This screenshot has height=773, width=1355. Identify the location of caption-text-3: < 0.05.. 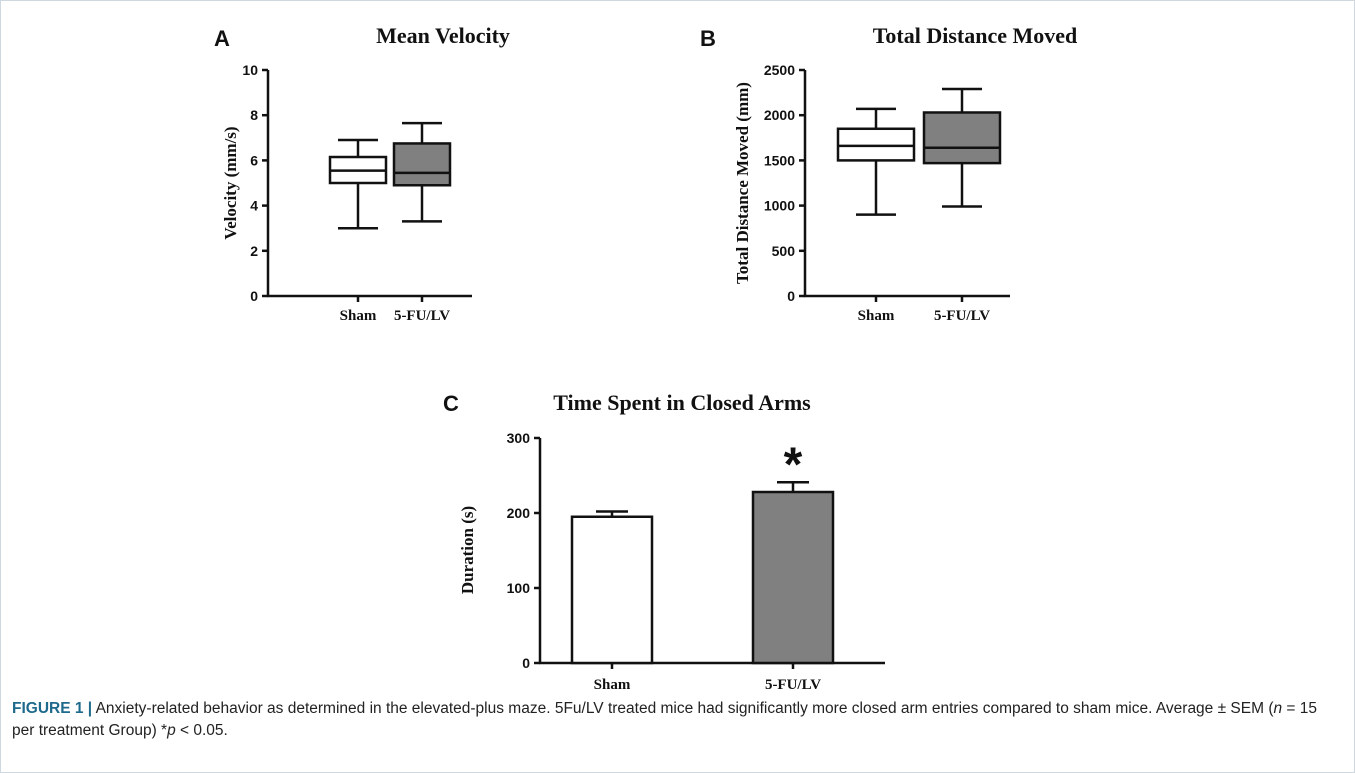
(201, 730).